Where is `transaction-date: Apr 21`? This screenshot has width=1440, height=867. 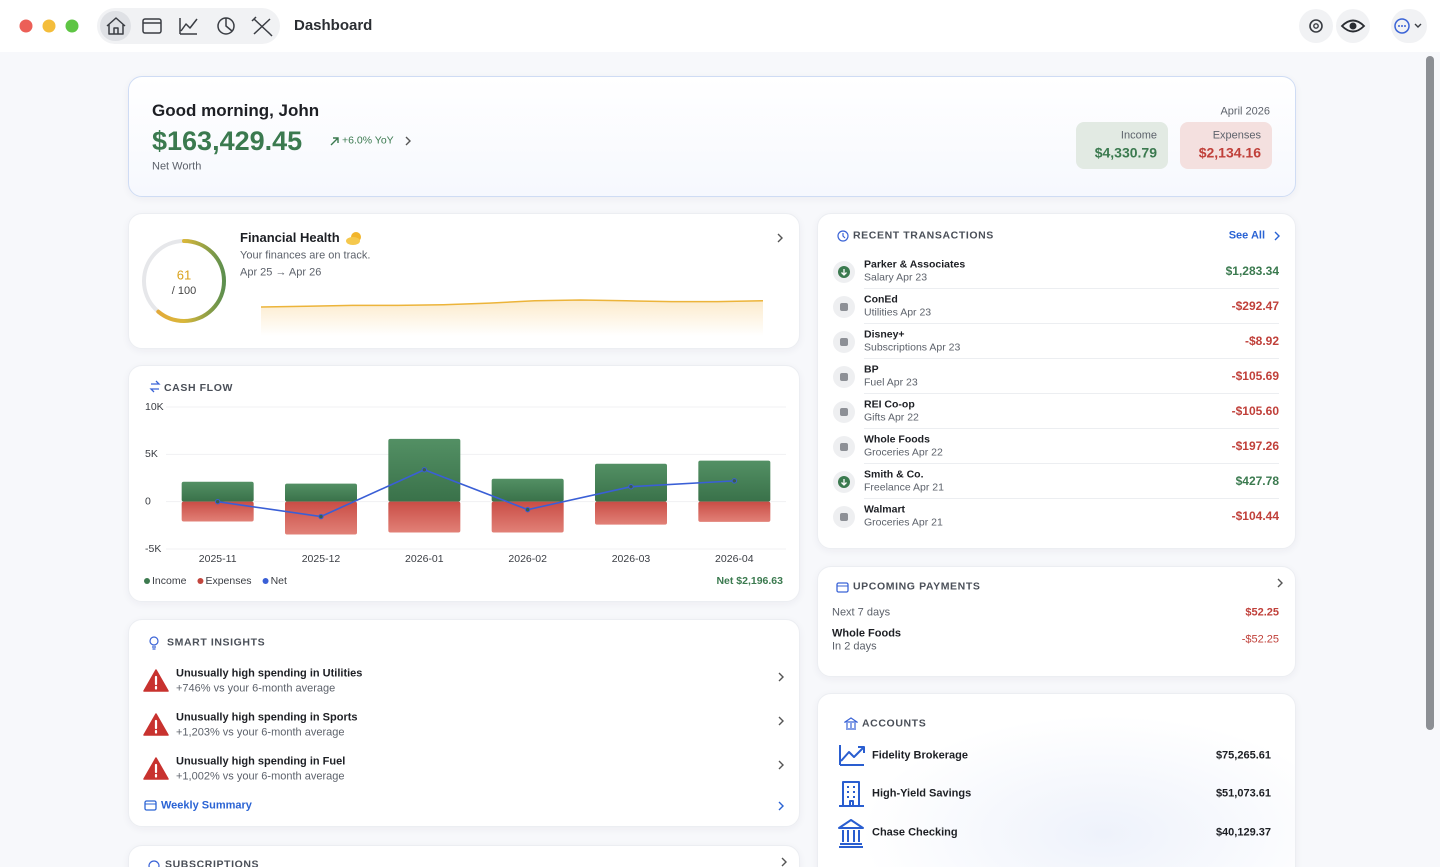 transaction-date: Apr 21 is located at coordinates (927, 522).